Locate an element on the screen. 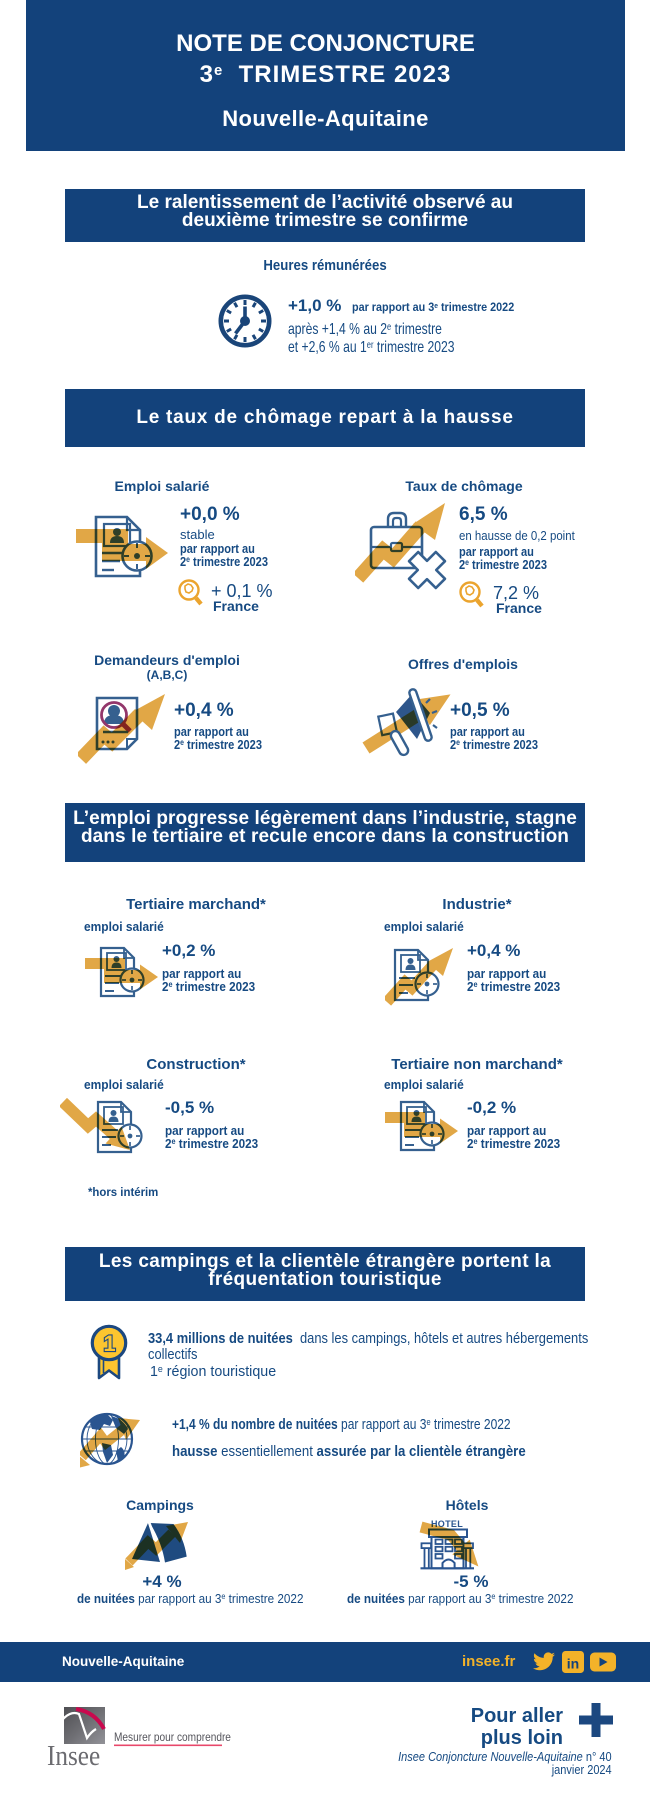 This screenshot has height=1800, width=650. svg-text: 1 is located at coordinates (109, 1343).